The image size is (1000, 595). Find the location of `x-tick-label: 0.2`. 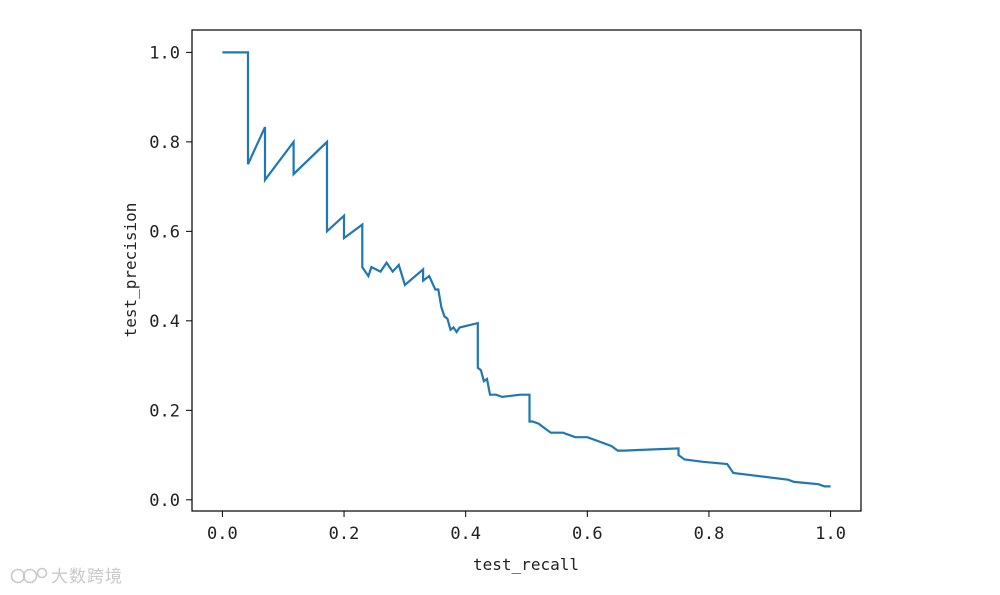

x-tick-label: 0.2 is located at coordinates (344, 534).